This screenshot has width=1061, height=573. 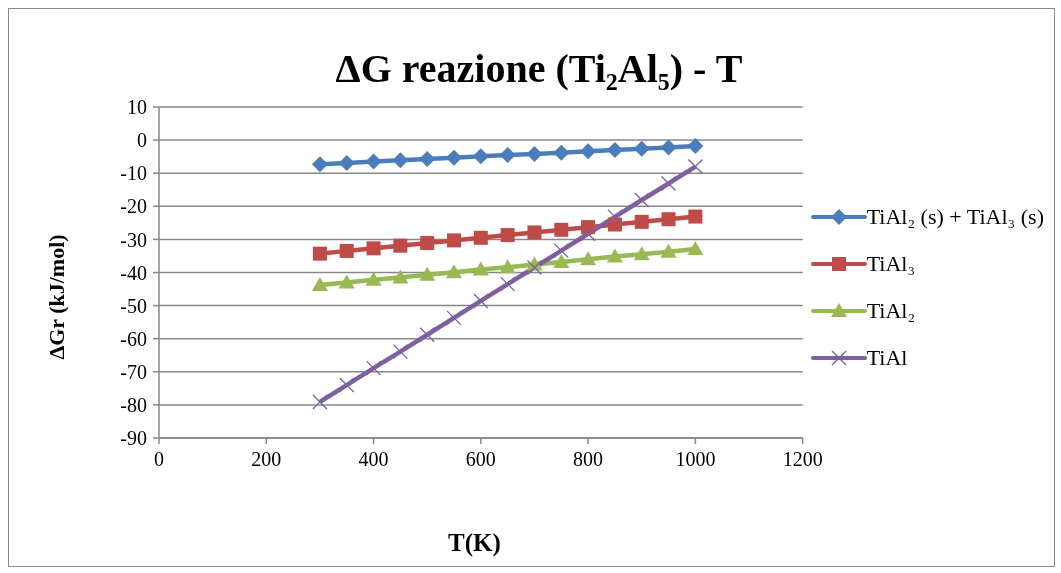 I want to click on x-tick-label: 800, so click(x=588, y=459).